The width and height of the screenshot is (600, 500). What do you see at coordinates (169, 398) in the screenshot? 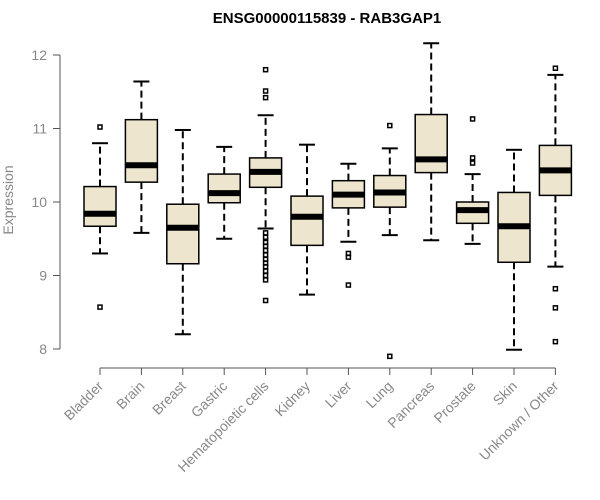
I see `x-tick-label: Breast` at bounding box center [169, 398].